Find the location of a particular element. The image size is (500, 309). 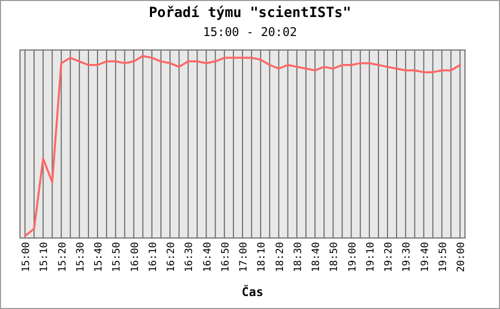

x-tick-label: 15:40 is located at coordinates (99, 257).